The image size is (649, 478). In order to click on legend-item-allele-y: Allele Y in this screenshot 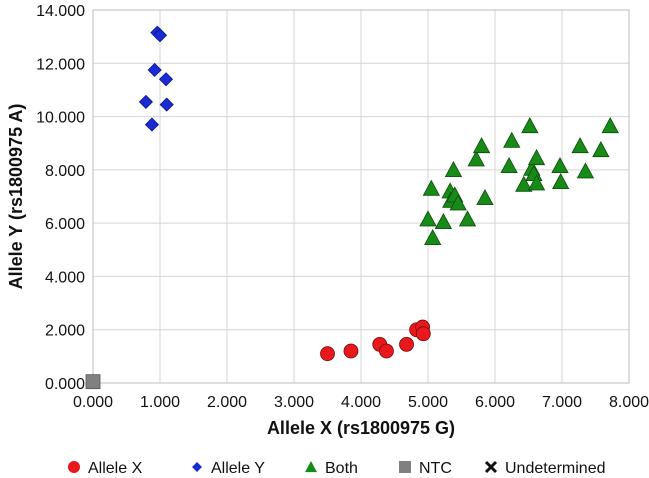, I will do `click(228, 468)`.